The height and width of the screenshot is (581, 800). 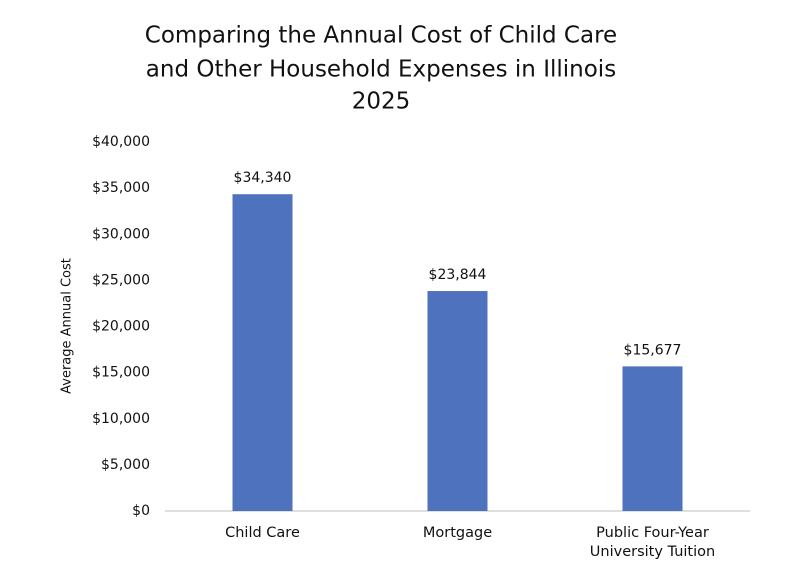 I want to click on y-axis-label: Average Annual Cost, so click(x=67, y=326).